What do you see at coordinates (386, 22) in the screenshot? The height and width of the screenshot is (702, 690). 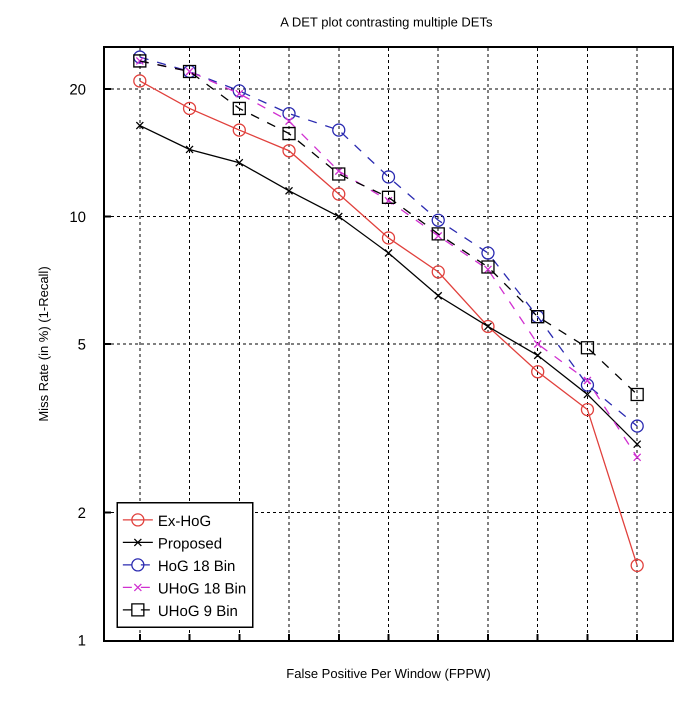 I see `chart-title: A DET plot contrasting multiple DETs` at bounding box center [386, 22].